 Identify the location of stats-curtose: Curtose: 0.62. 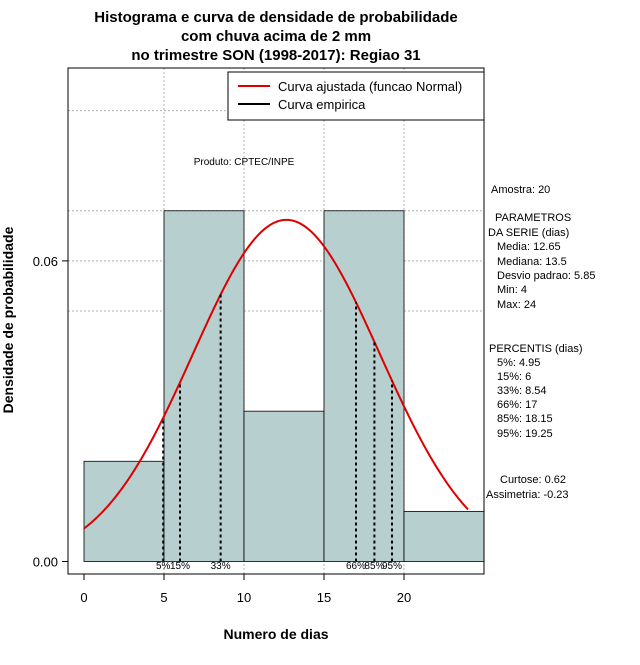
(533, 480).